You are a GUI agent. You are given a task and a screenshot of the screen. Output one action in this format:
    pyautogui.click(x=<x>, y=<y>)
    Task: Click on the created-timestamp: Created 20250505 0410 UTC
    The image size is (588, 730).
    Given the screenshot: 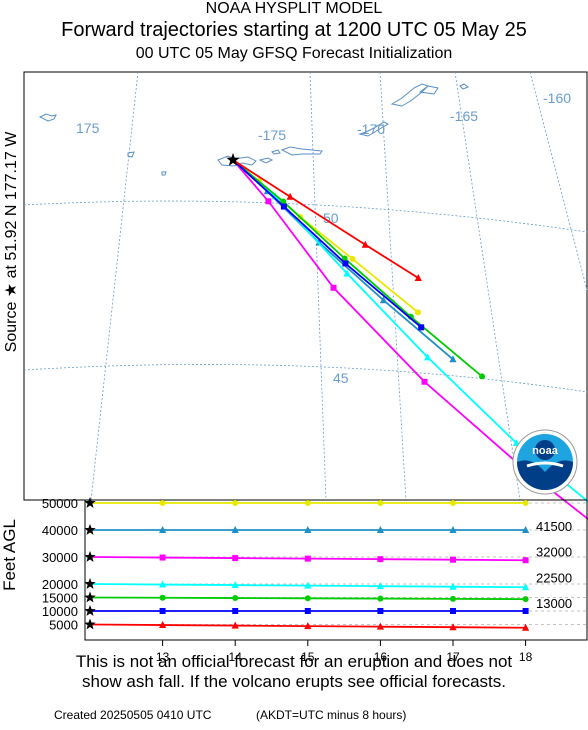 What is the action you would take?
    pyautogui.click(x=133, y=715)
    